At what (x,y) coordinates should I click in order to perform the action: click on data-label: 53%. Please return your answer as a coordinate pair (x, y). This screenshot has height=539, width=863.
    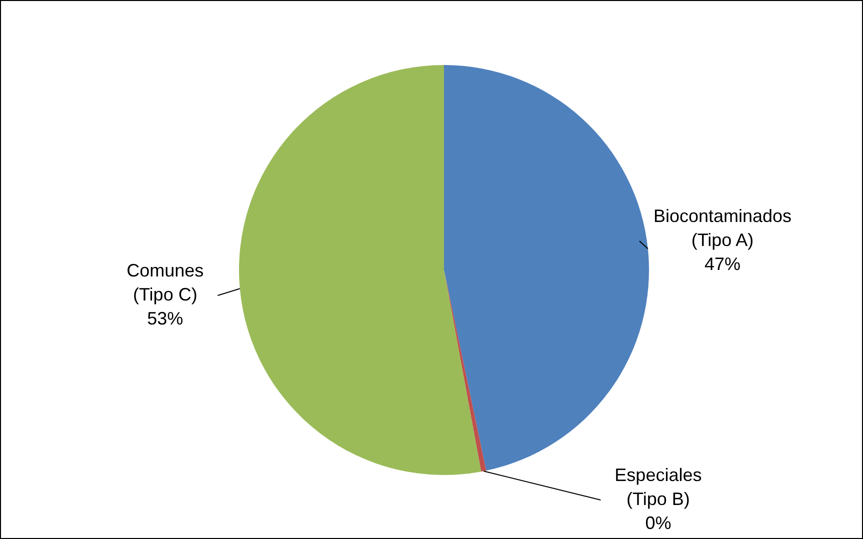
    Looking at the image, I should click on (165, 318).